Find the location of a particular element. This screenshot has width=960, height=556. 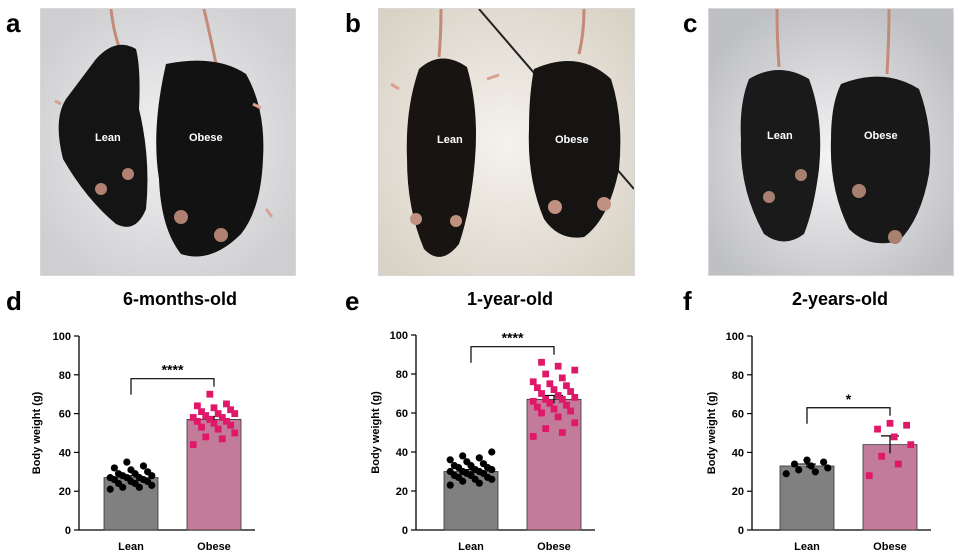

chart-d-xtick-label: Lean is located at coordinates (131, 547).